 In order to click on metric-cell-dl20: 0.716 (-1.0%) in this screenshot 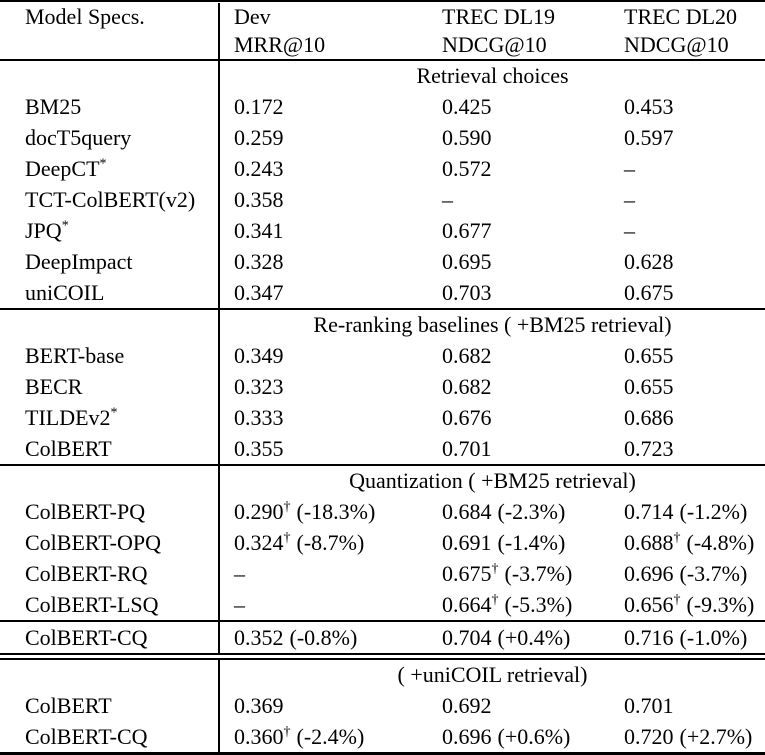, I will do `click(687, 637)`.